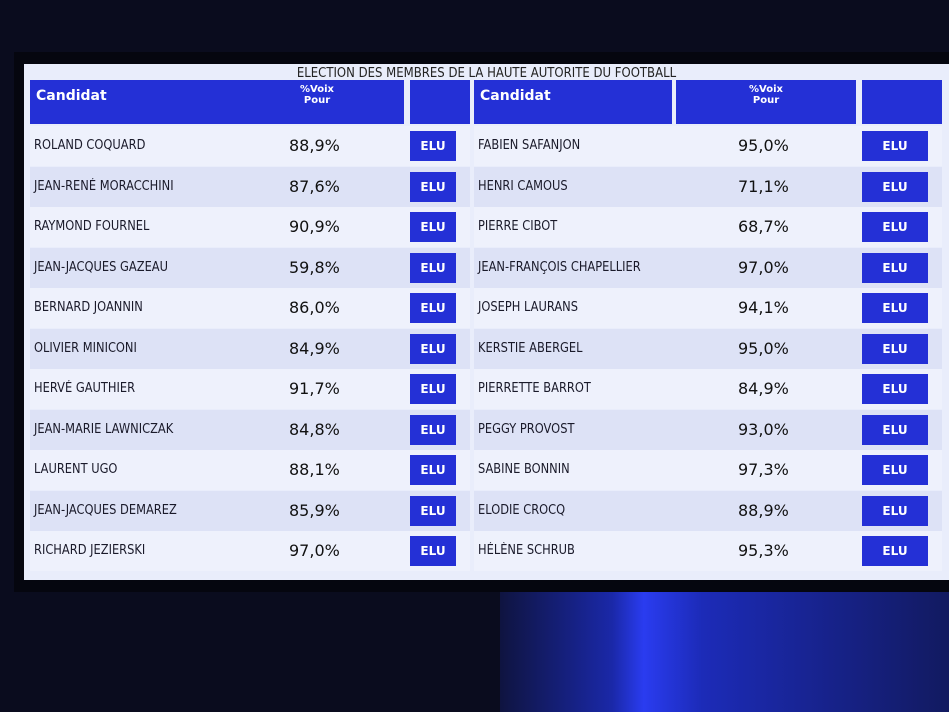  Describe the element at coordinates (76, 469) in the screenshot. I see `candidate-name: LAURENT UGO` at that location.